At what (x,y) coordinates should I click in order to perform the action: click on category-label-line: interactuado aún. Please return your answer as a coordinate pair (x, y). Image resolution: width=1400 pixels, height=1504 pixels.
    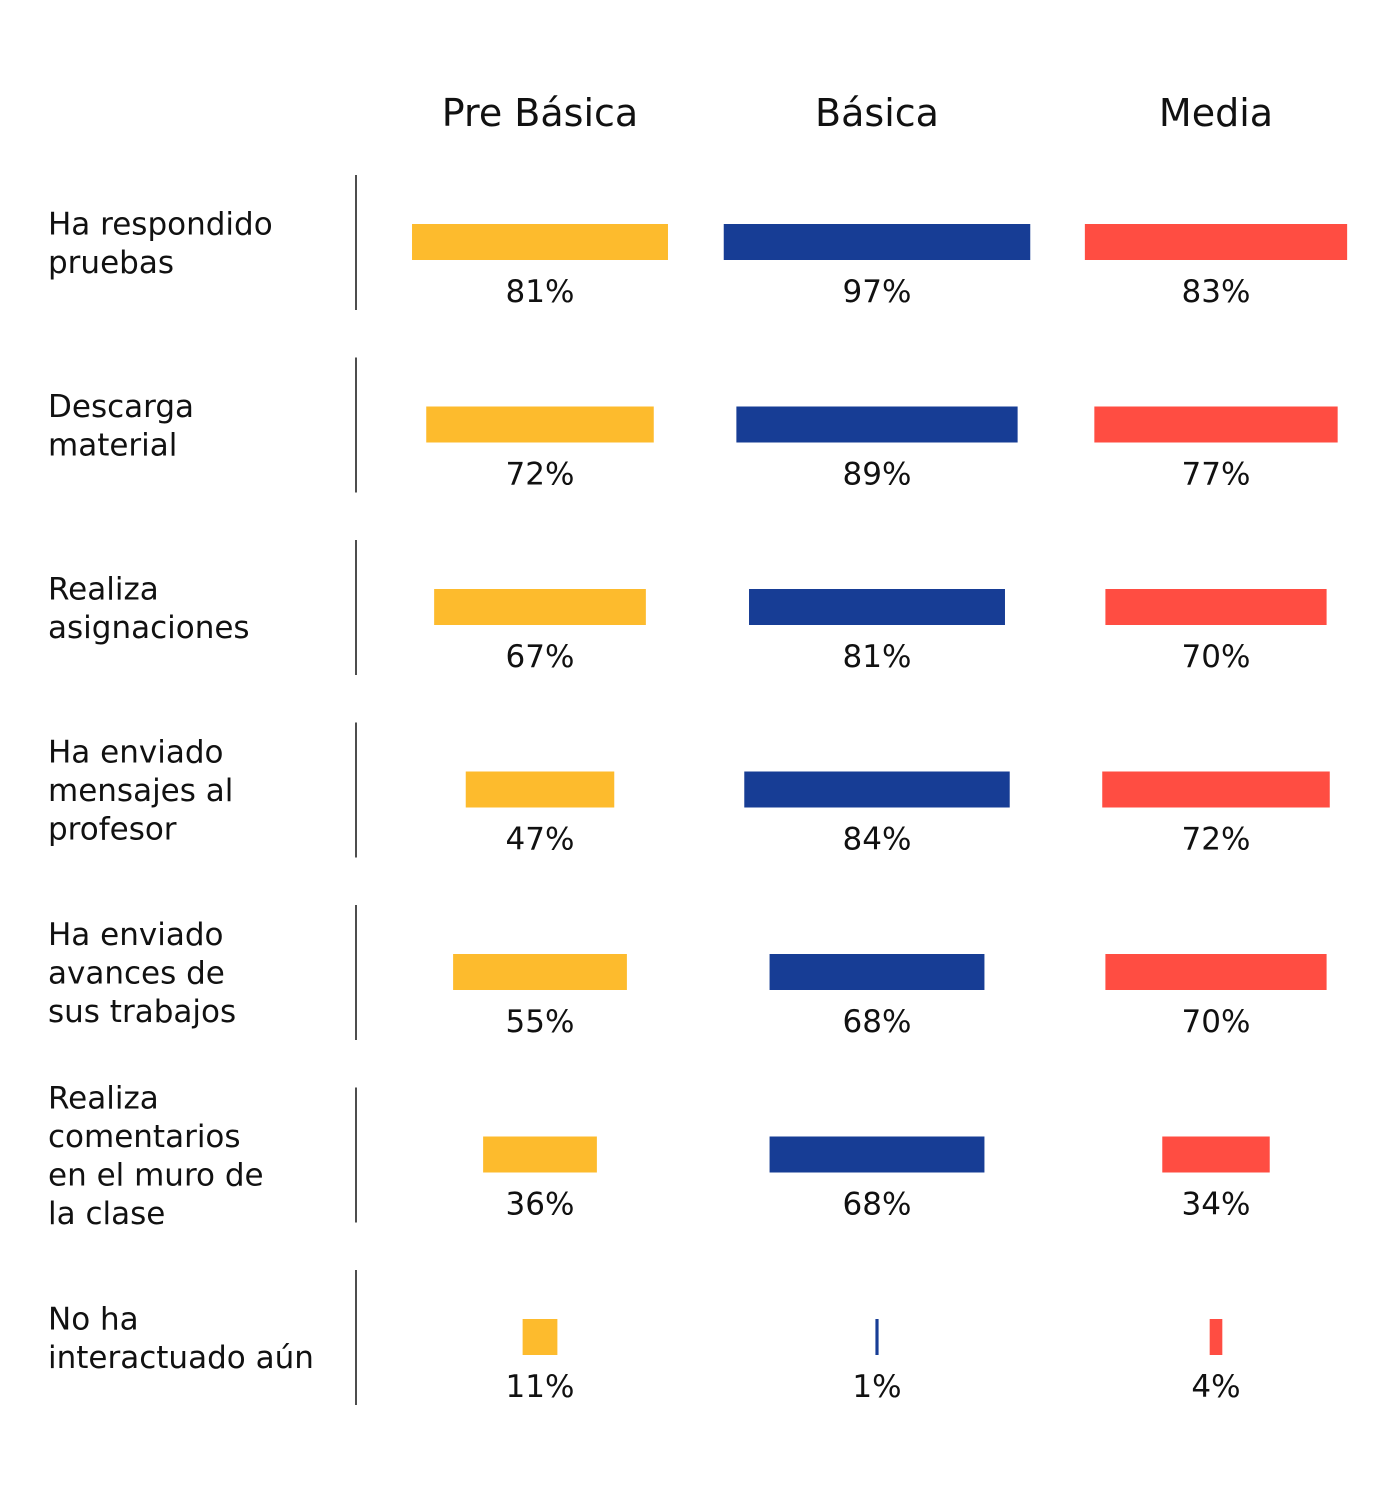
    Looking at the image, I should click on (181, 1358).